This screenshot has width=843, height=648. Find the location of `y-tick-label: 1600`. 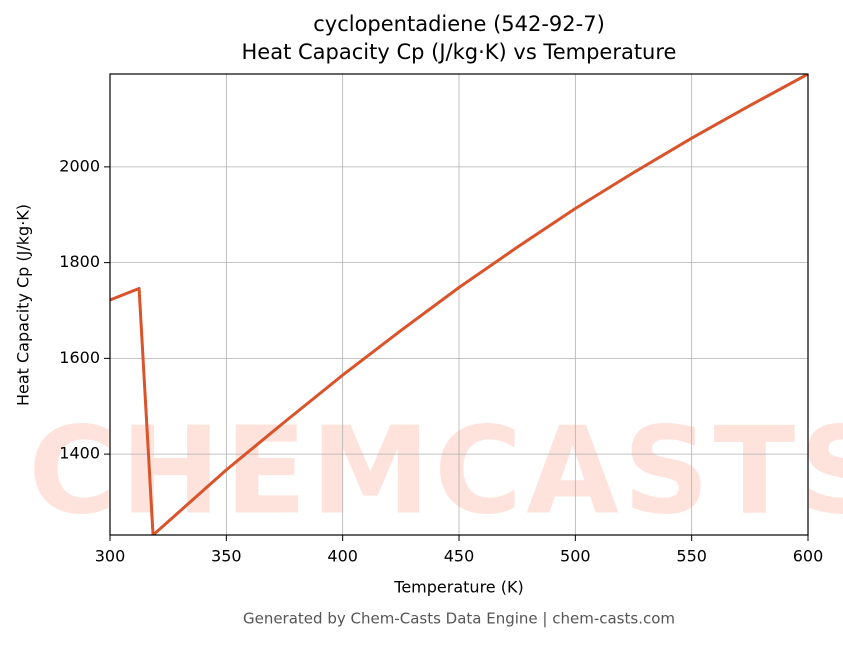

y-tick-label: 1600 is located at coordinates (79, 357).